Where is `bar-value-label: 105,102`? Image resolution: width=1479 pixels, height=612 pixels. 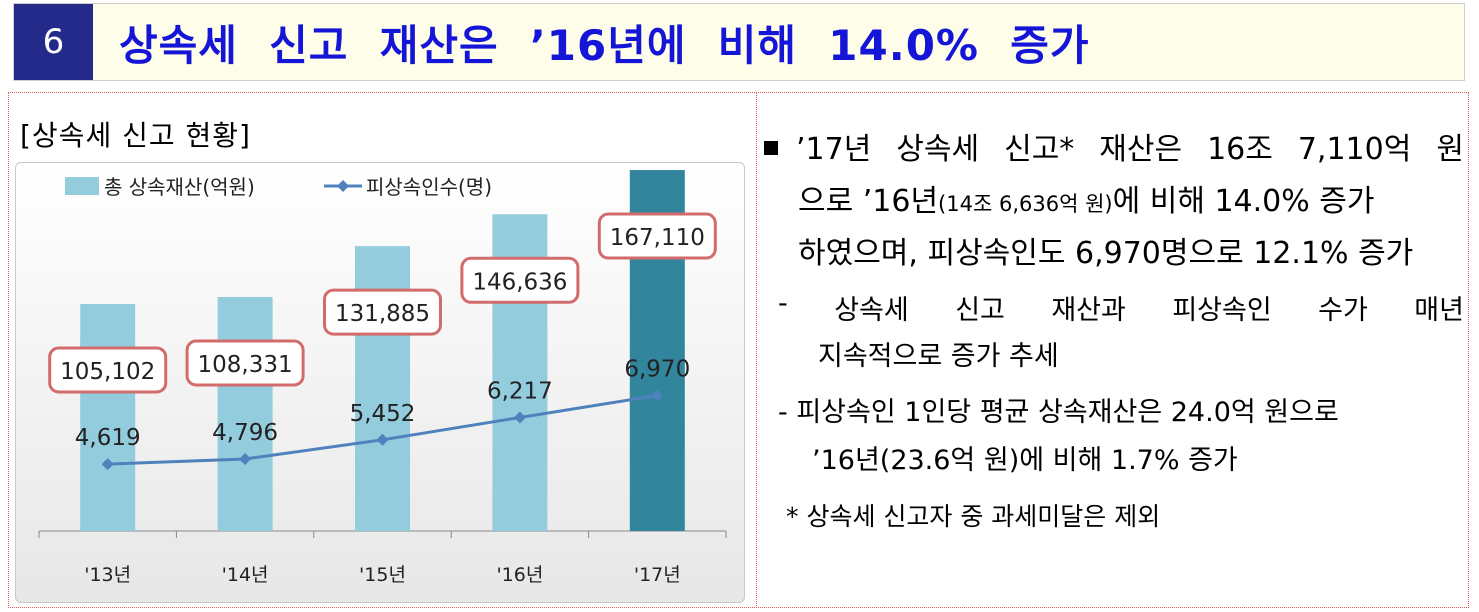 bar-value-label: 105,102 is located at coordinates (107, 372).